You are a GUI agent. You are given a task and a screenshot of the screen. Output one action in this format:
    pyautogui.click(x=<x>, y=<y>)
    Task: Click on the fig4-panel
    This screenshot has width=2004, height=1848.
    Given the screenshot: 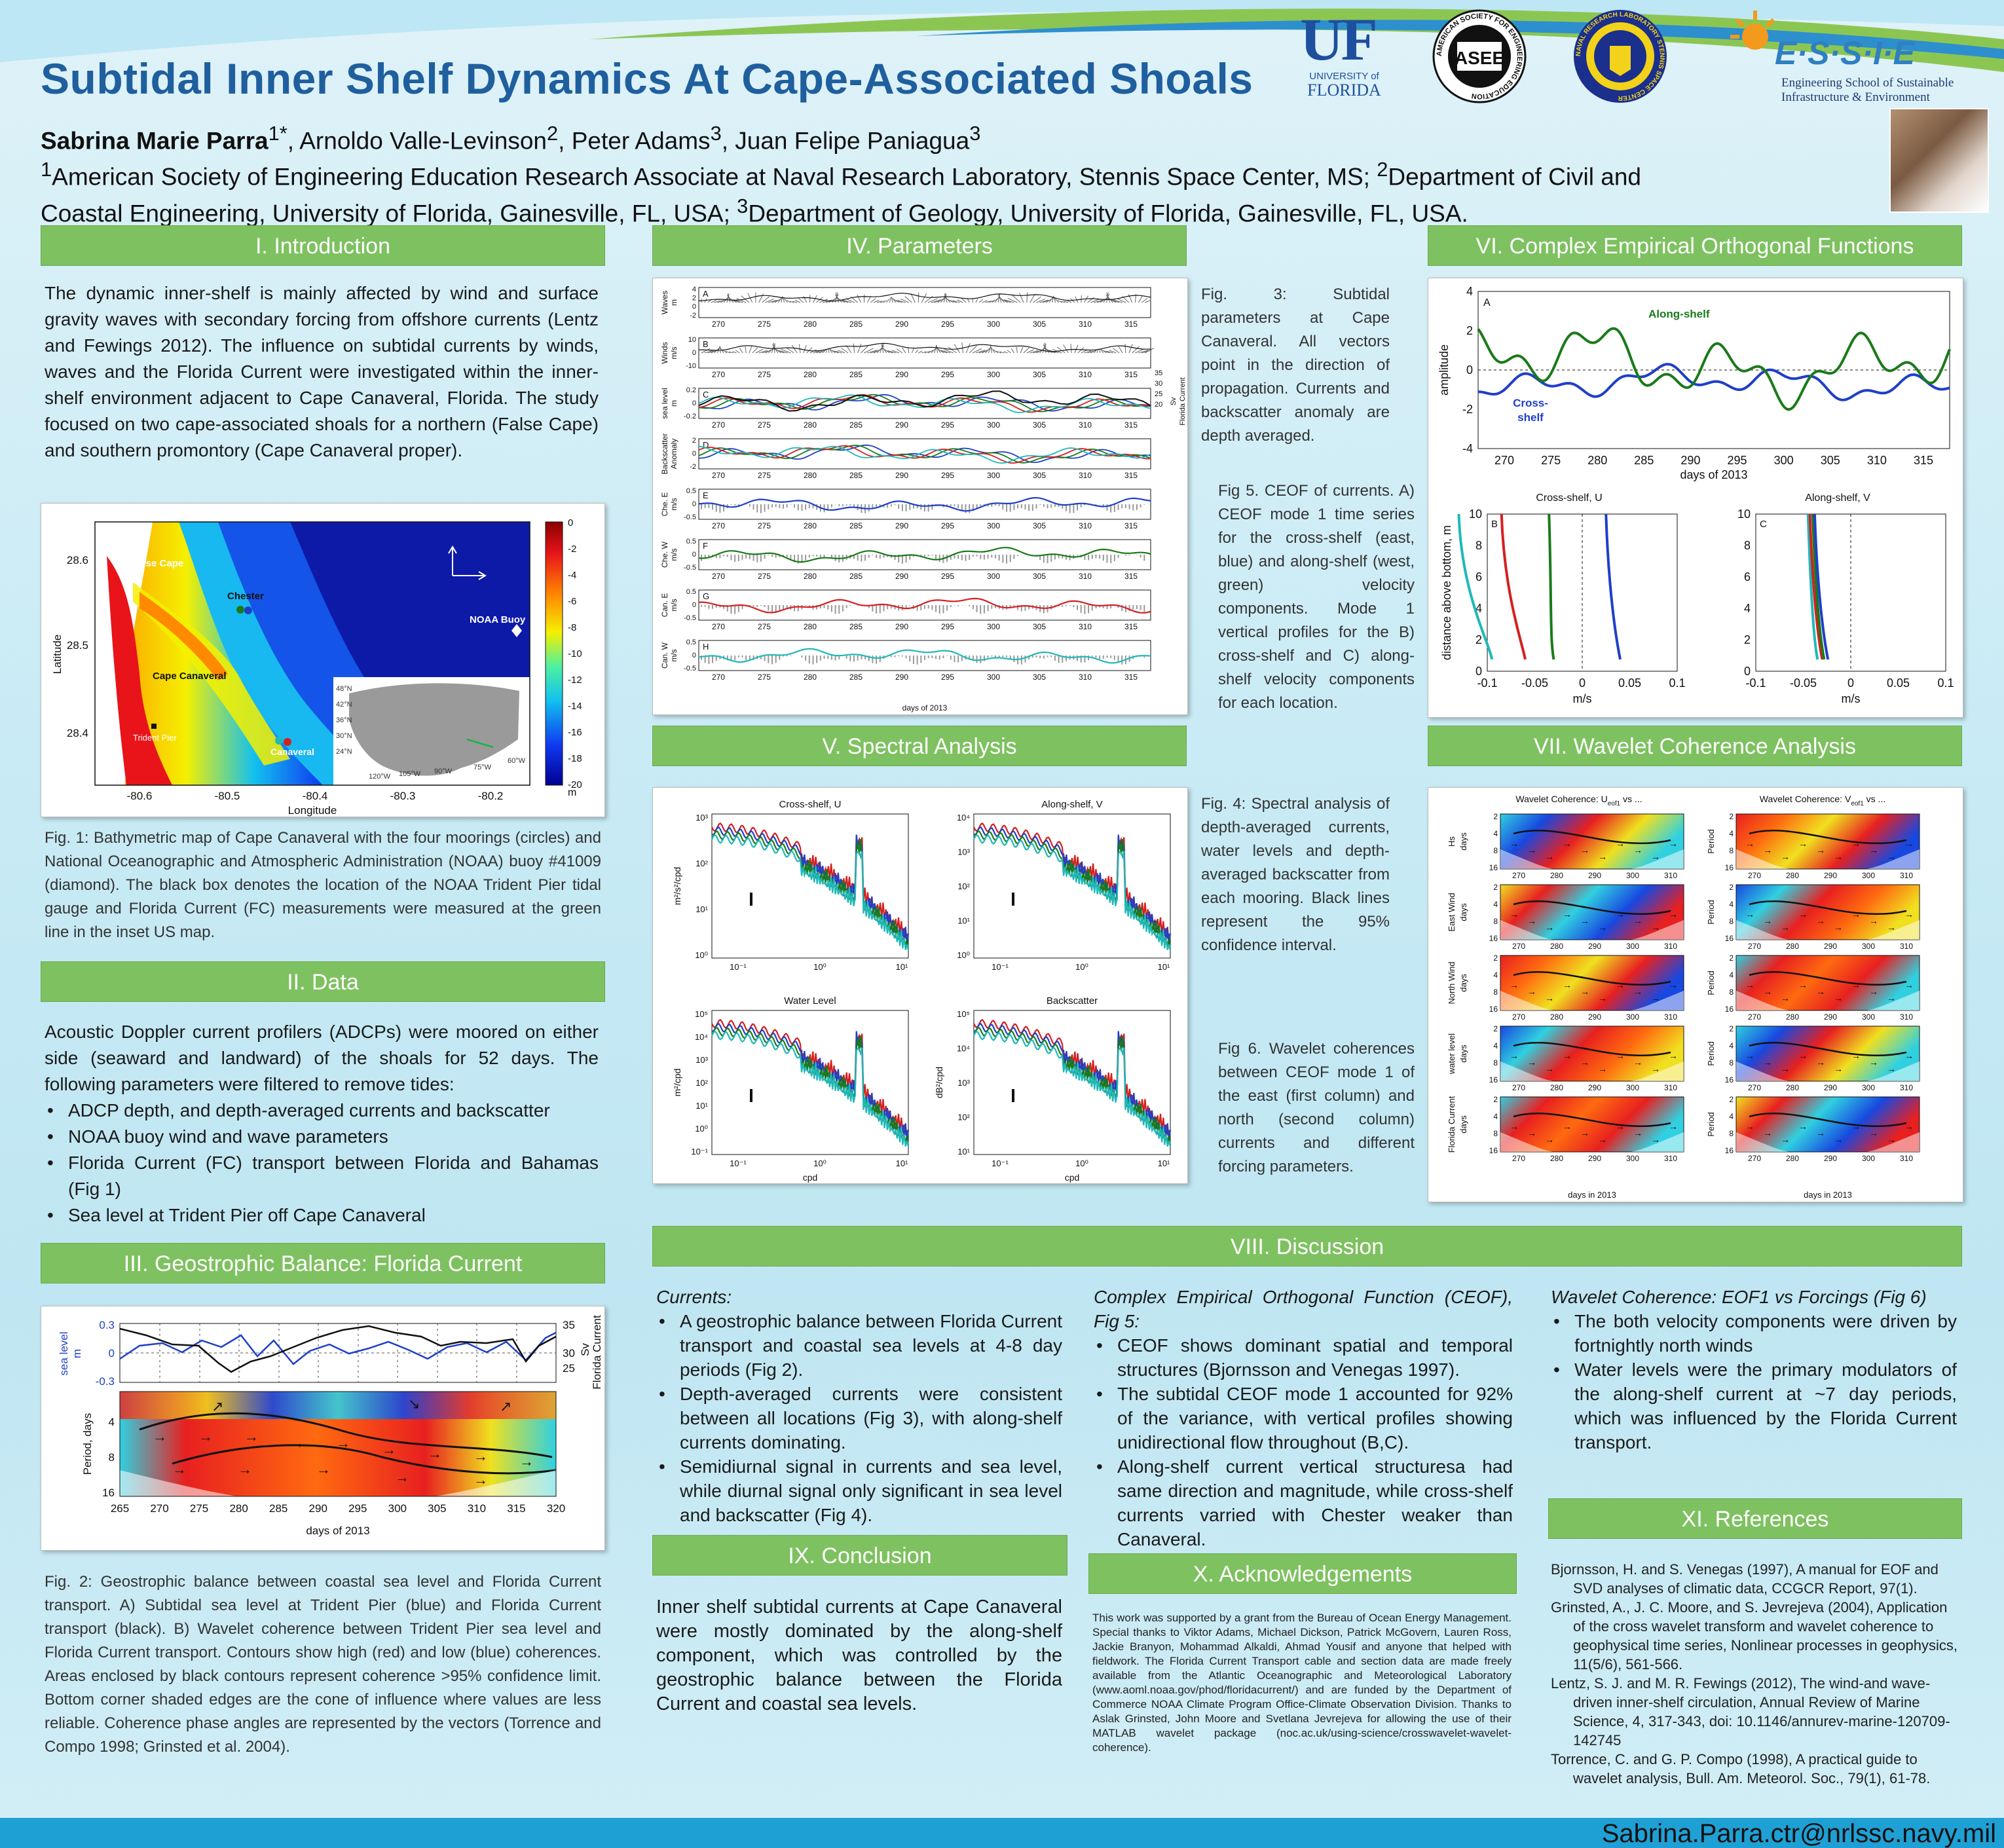 What is the action you would take?
    pyautogui.click(x=810, y=886)
    